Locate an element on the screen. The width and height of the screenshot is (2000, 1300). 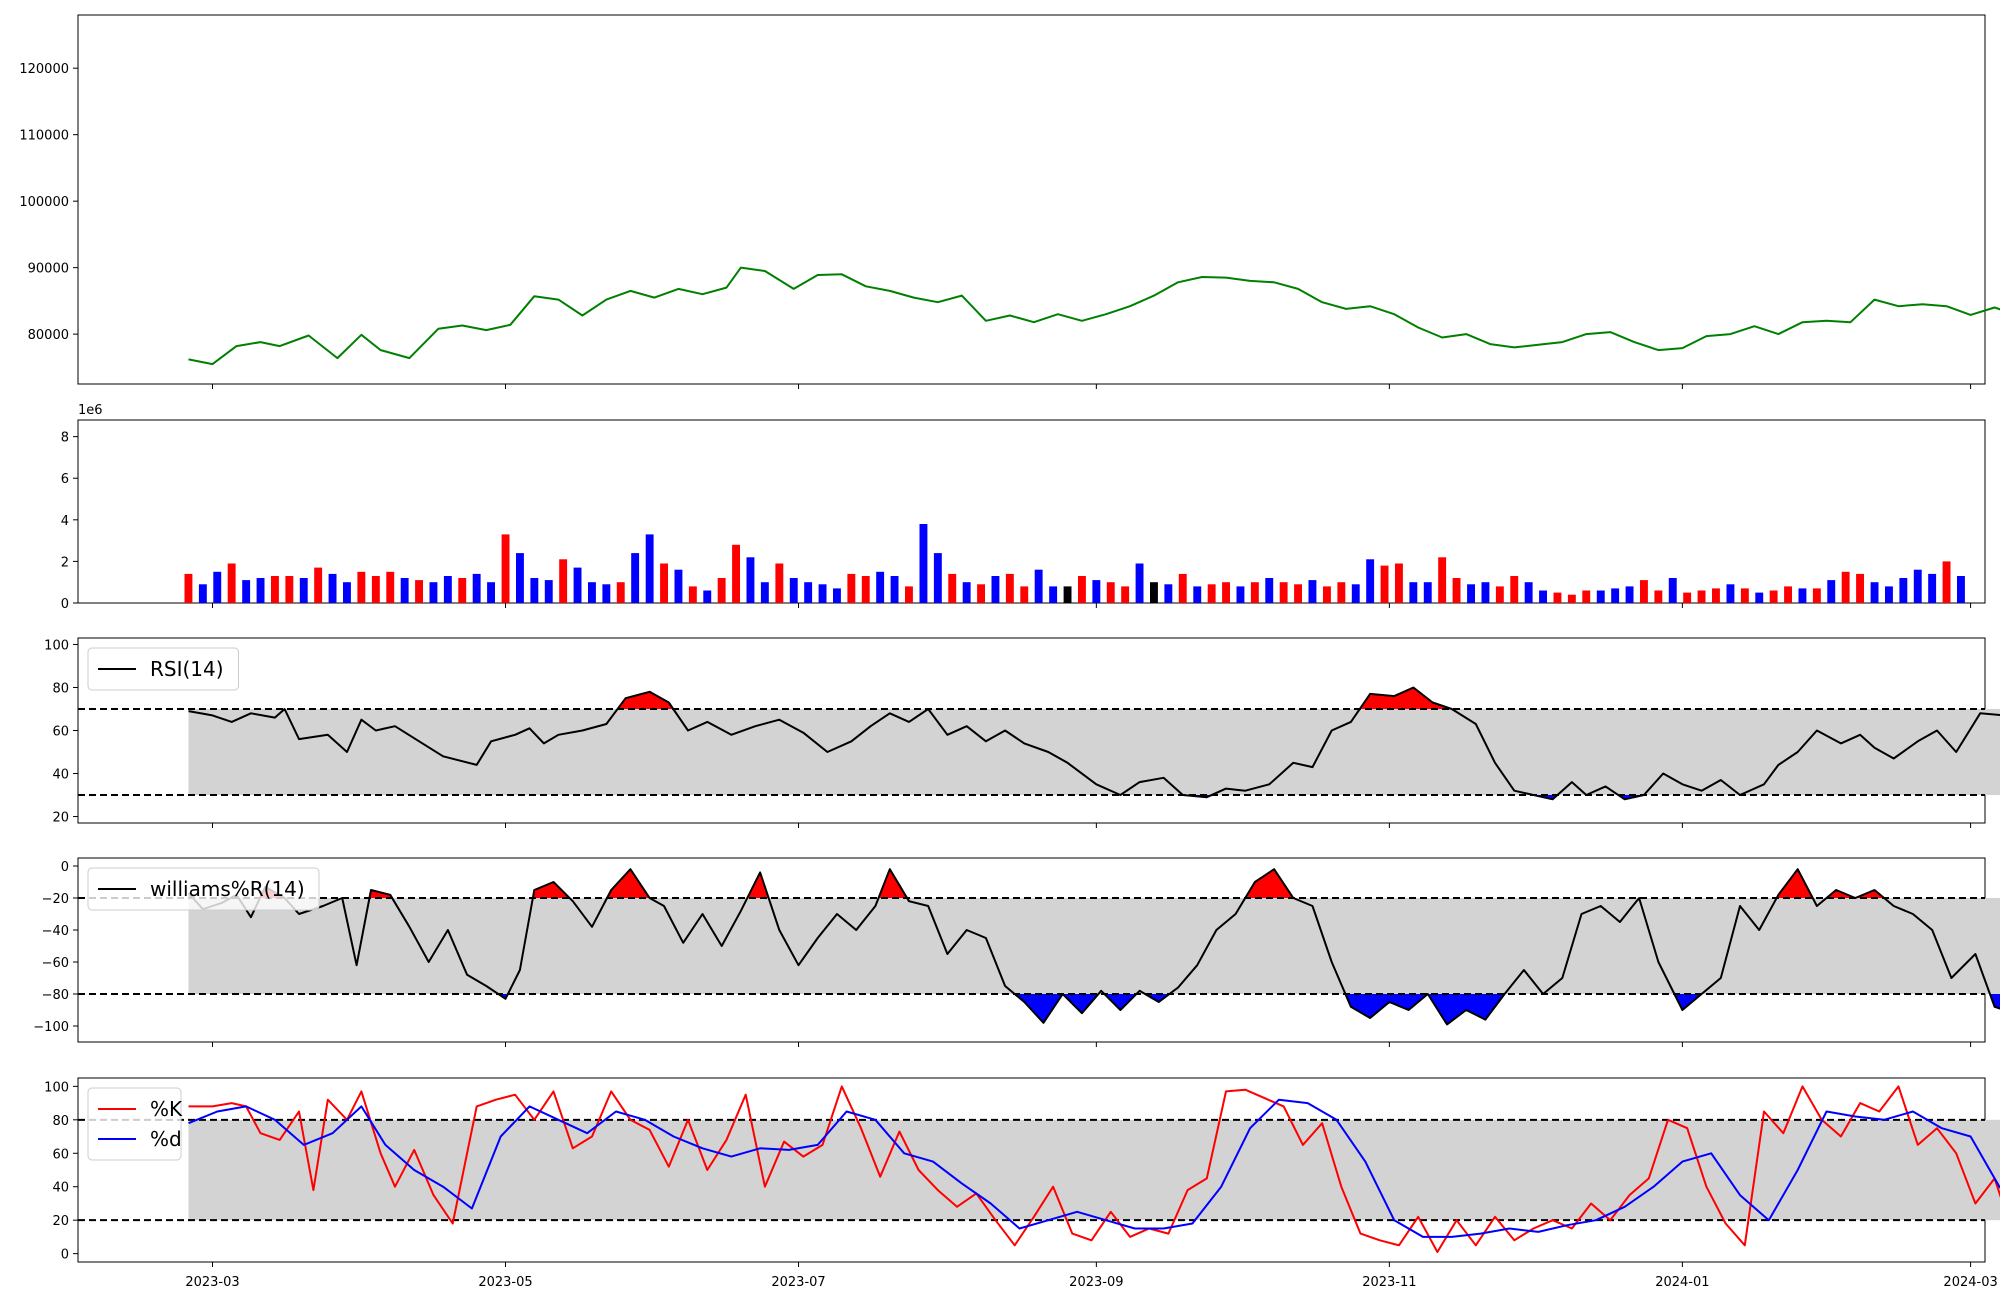
y-tick-label: 90000 is located at coordinates (48, 269).